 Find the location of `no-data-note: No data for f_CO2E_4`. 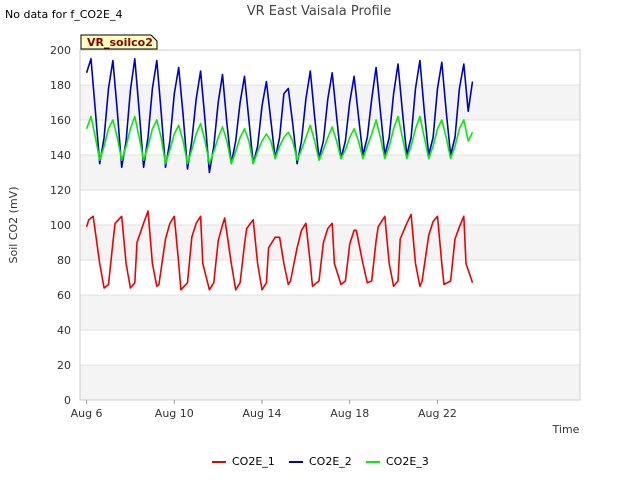

no-data-note: No data for f_CO2E_4 is located at coordinates (64, 14).